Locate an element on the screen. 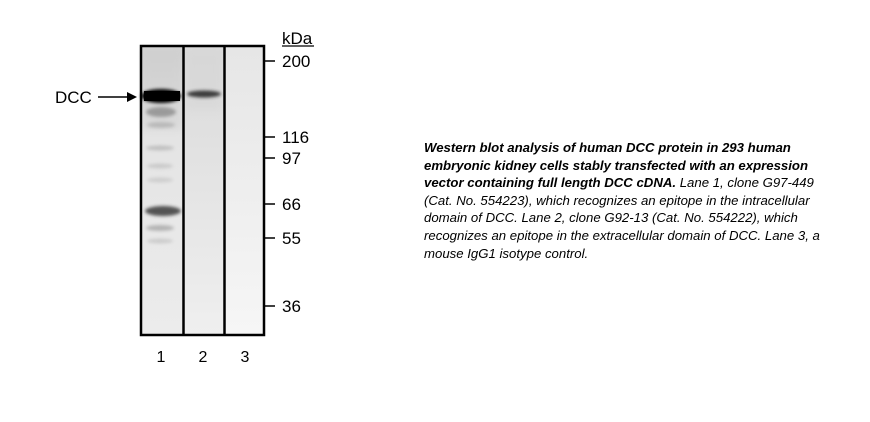  marker-label-55: 55 is located at coordinates (291, 238).